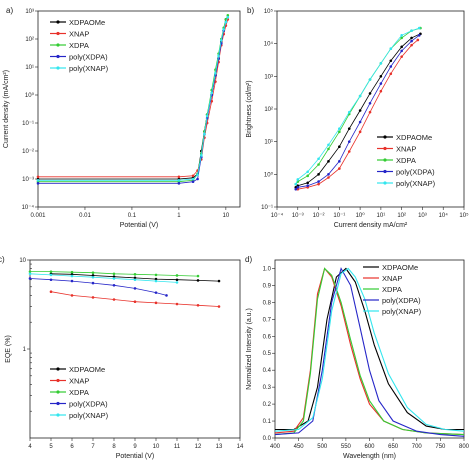  I want to click on legend-label: poly(XDPA), so click(401, 300).